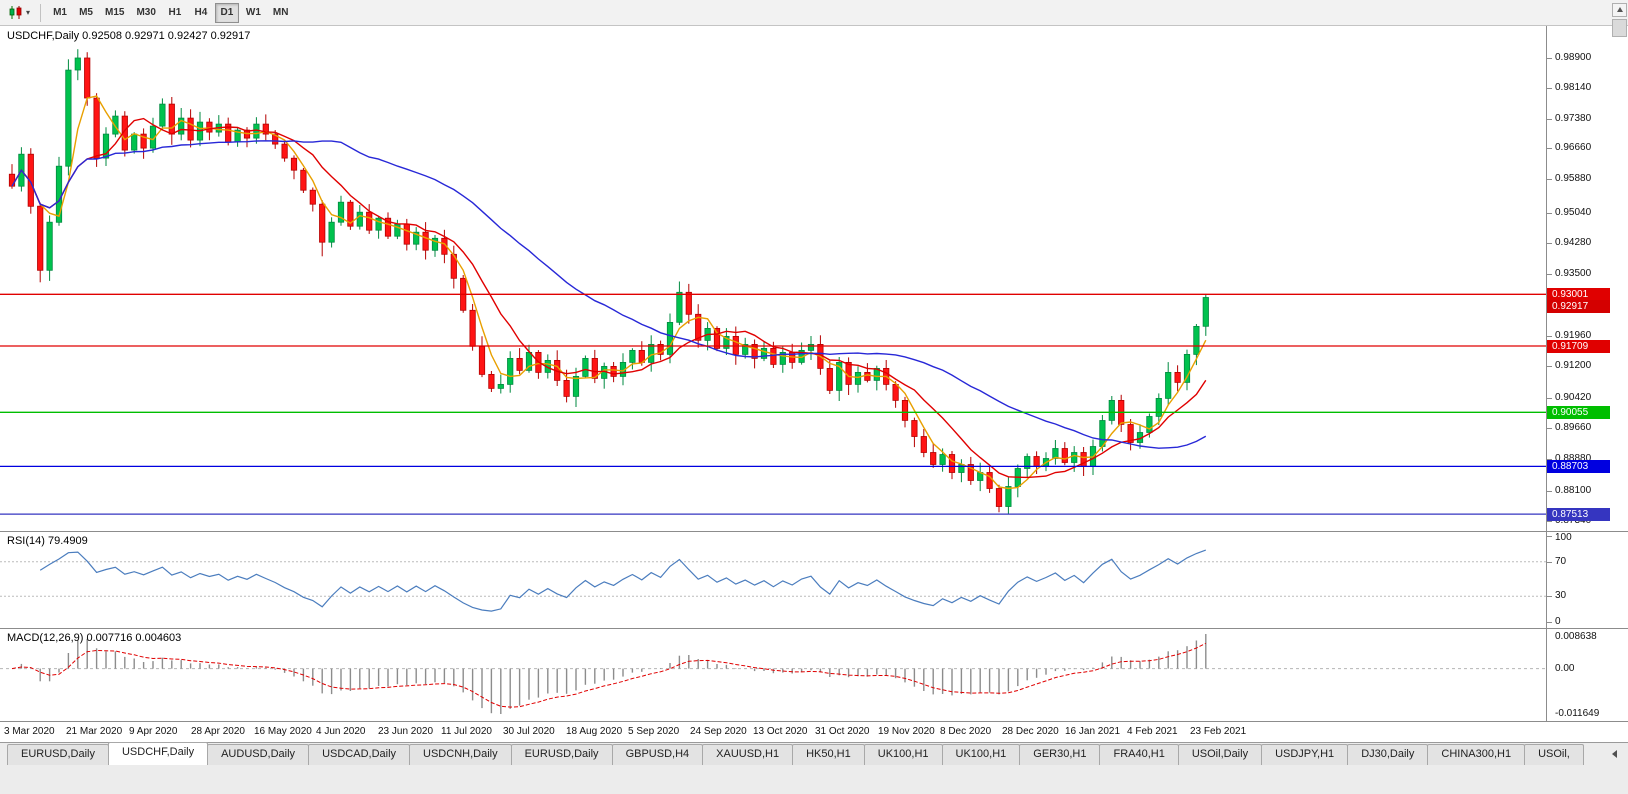  Describe the element at coordinates (1619, 28) in the screenshot. I see `scrollbar-thumb` at that location.